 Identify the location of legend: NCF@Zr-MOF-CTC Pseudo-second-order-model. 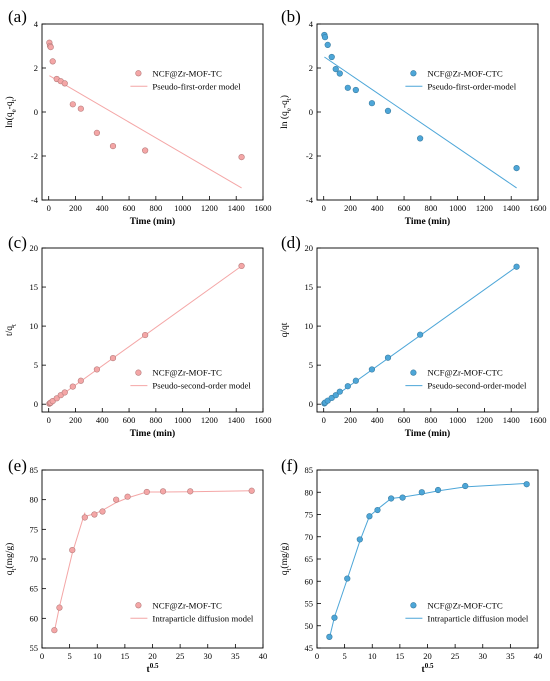
(466, 379).